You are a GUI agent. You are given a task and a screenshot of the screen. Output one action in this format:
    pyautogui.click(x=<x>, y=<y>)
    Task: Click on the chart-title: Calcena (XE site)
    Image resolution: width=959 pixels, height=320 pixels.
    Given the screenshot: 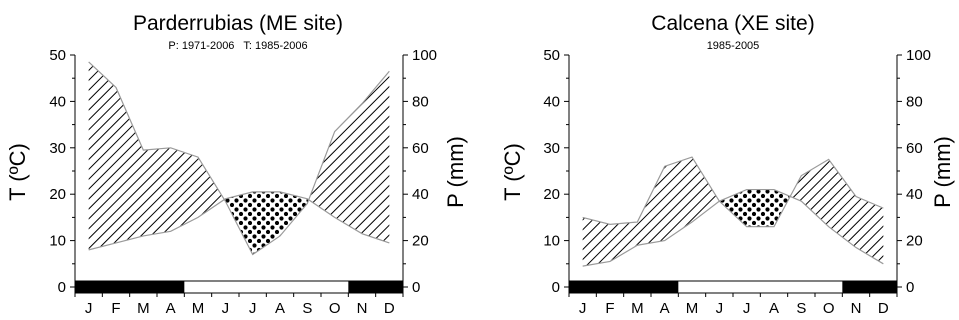 What is the action you would take?
    pyautogui.click(x=732, y=23)
    